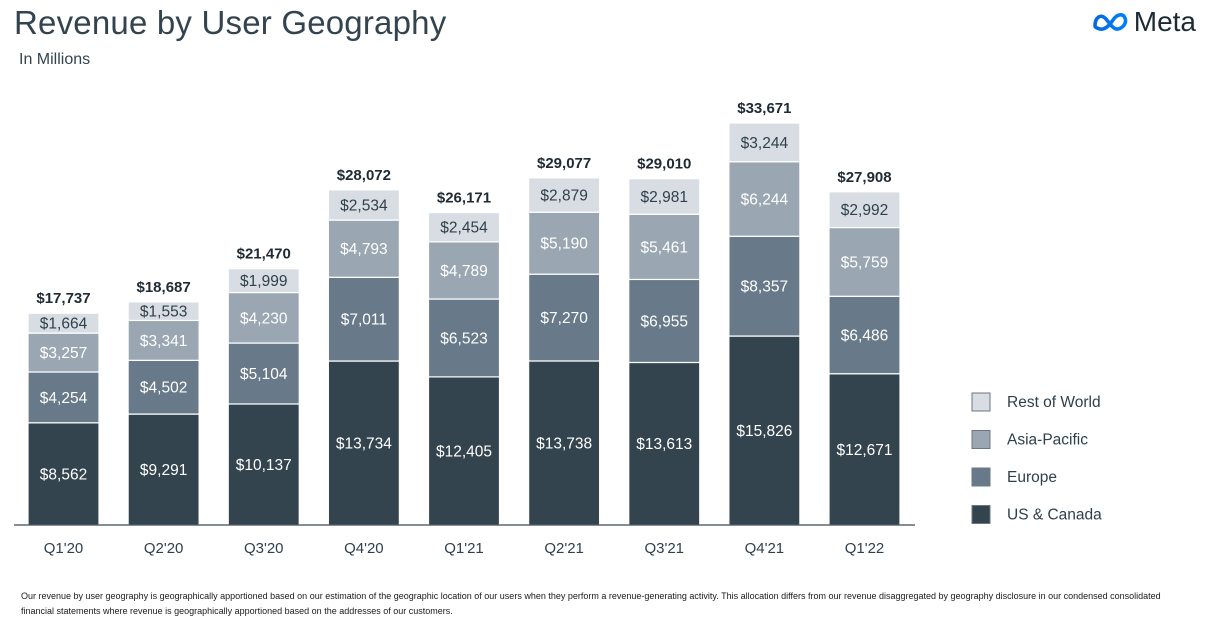 The width and height of the screenshot is (1218, 627). I want to click on total-label: $28,072, so click(364, 175).